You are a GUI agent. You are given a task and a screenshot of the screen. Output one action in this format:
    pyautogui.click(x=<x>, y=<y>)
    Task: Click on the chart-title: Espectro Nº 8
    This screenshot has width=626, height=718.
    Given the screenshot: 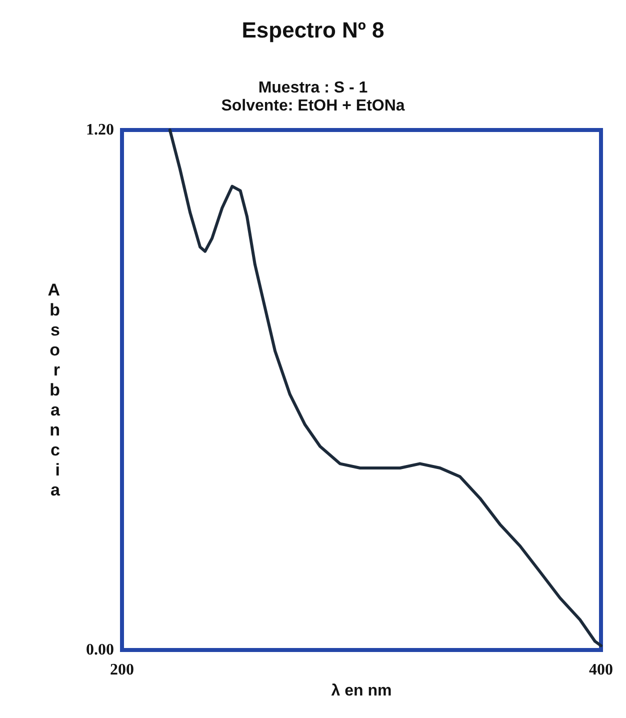 What is the action you would take?
    pyautogui.click(x=313, y=30)
    